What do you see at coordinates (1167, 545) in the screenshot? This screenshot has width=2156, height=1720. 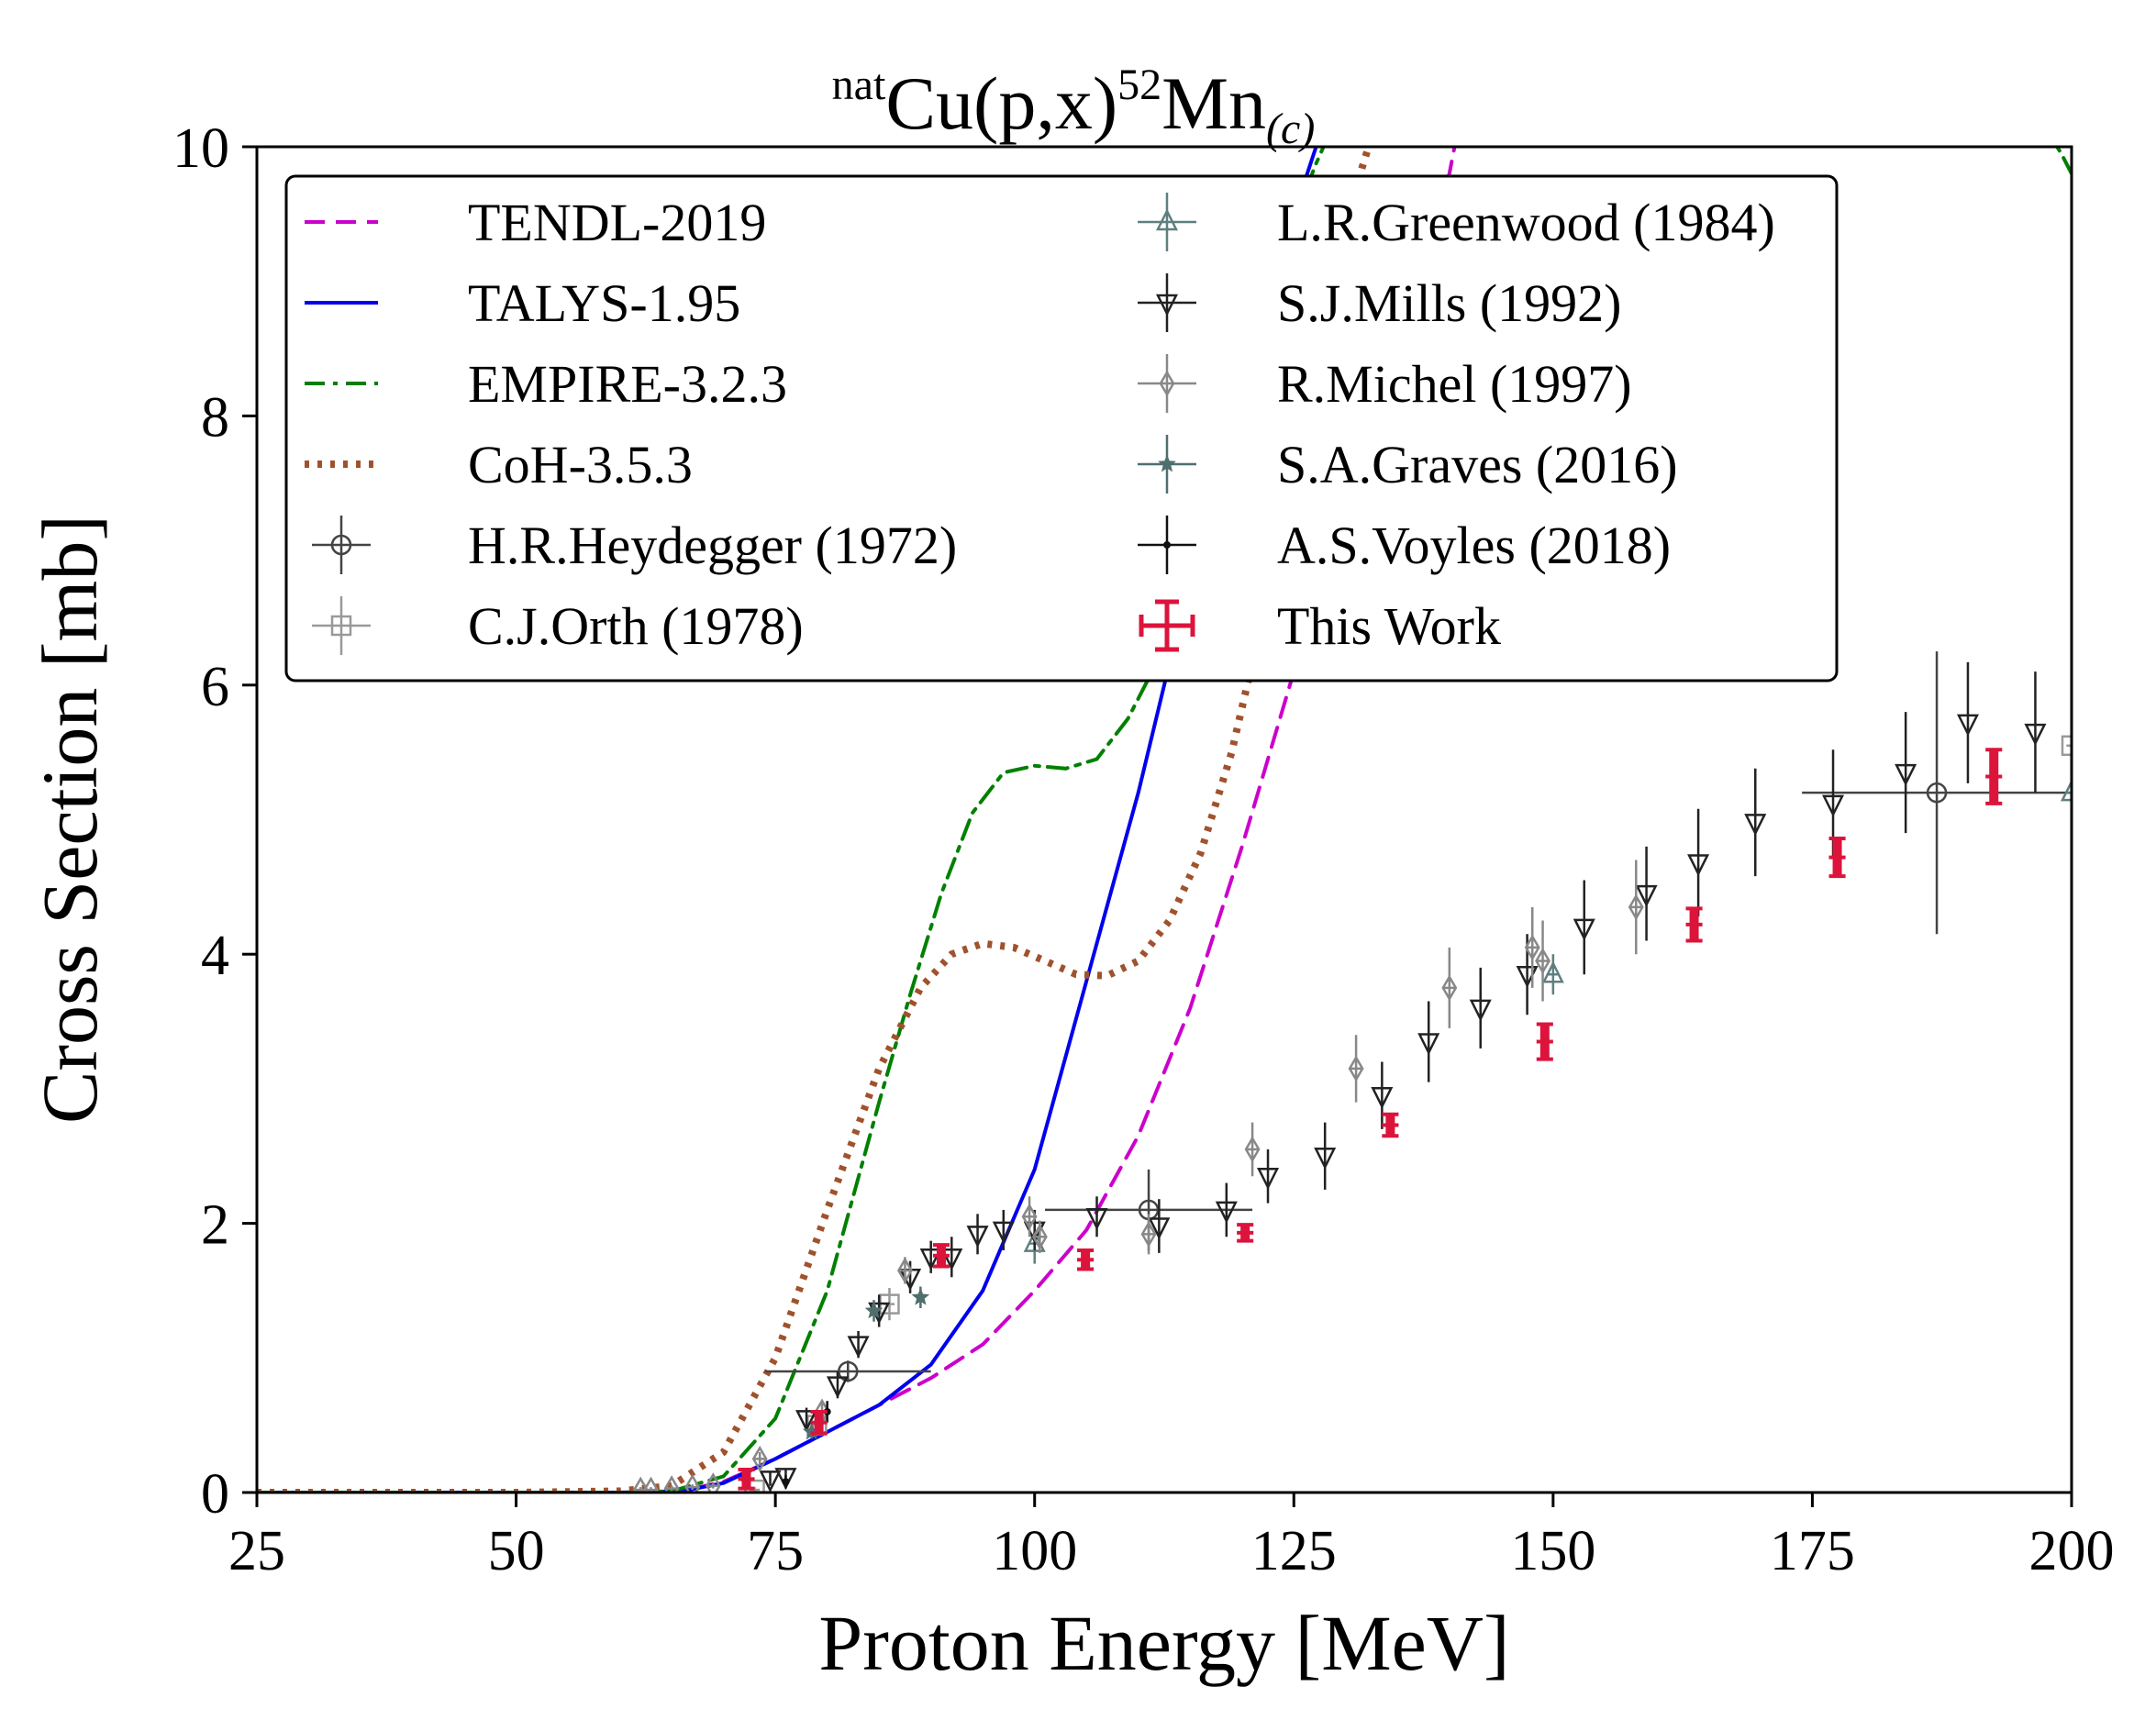 I see `legend-marker-a-s-voyles-2018` at bounding box center [1167, 545].